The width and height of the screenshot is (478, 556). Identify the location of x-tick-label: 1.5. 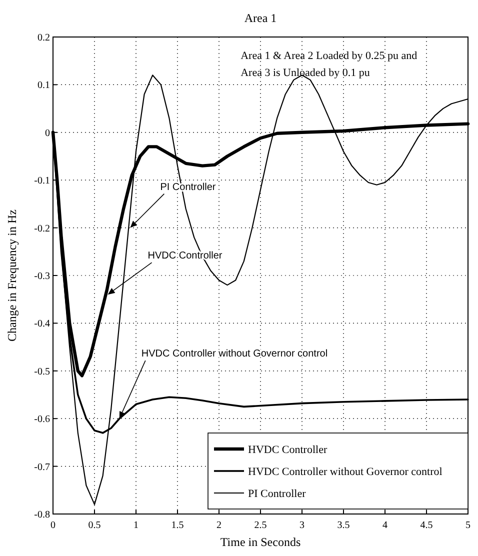
(177, 525).